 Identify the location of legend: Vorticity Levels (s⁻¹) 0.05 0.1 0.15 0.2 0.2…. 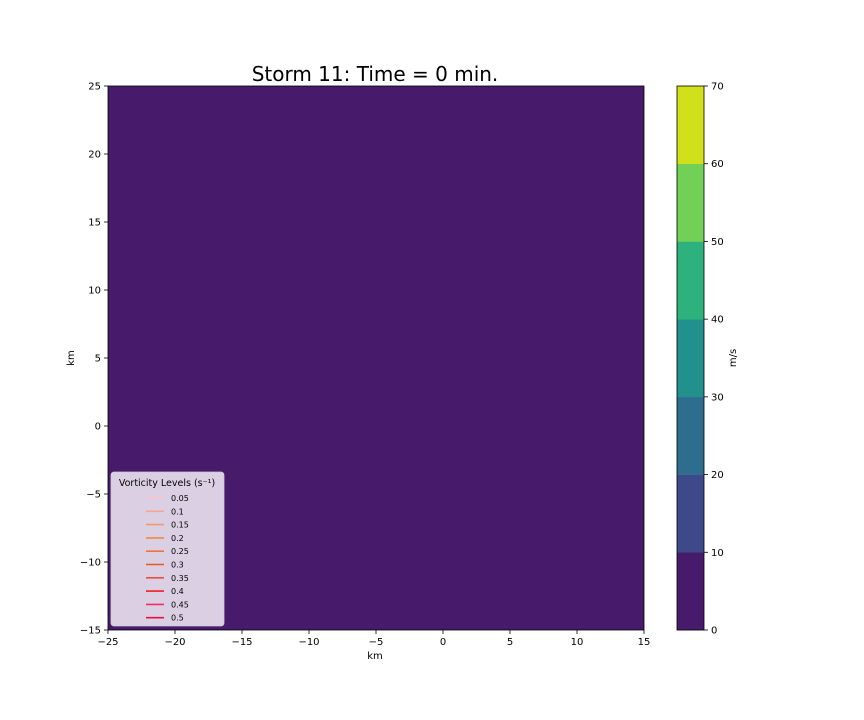
(167, 549).